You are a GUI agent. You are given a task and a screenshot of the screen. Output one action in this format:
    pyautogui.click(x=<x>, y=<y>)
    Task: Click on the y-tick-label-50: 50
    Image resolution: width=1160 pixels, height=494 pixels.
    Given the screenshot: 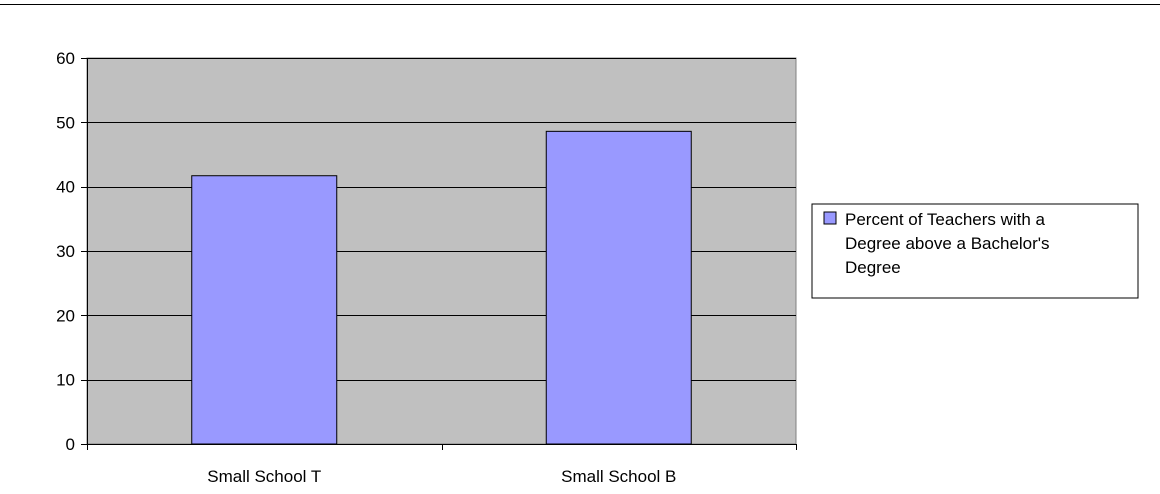 What is the action you would take?
    pyautogui.click(x=65, y=122)
    